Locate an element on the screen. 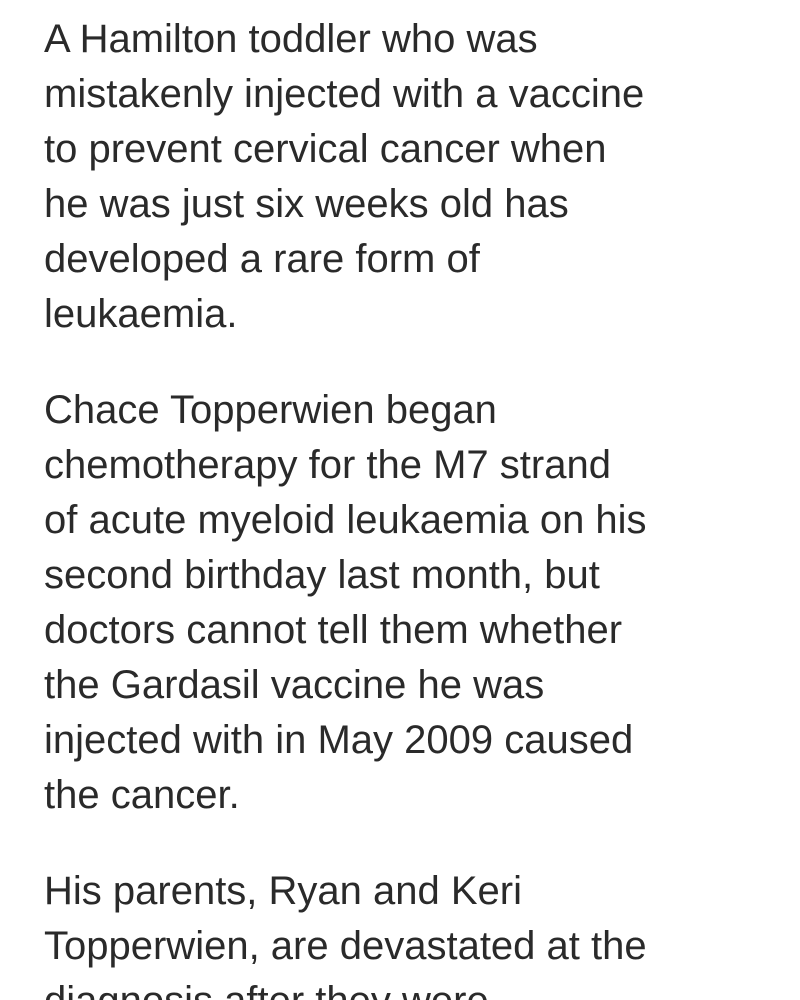 This screenshot has width=800, height=1000. text-line: second birthday last month, but is located at coordinates (322, 575).